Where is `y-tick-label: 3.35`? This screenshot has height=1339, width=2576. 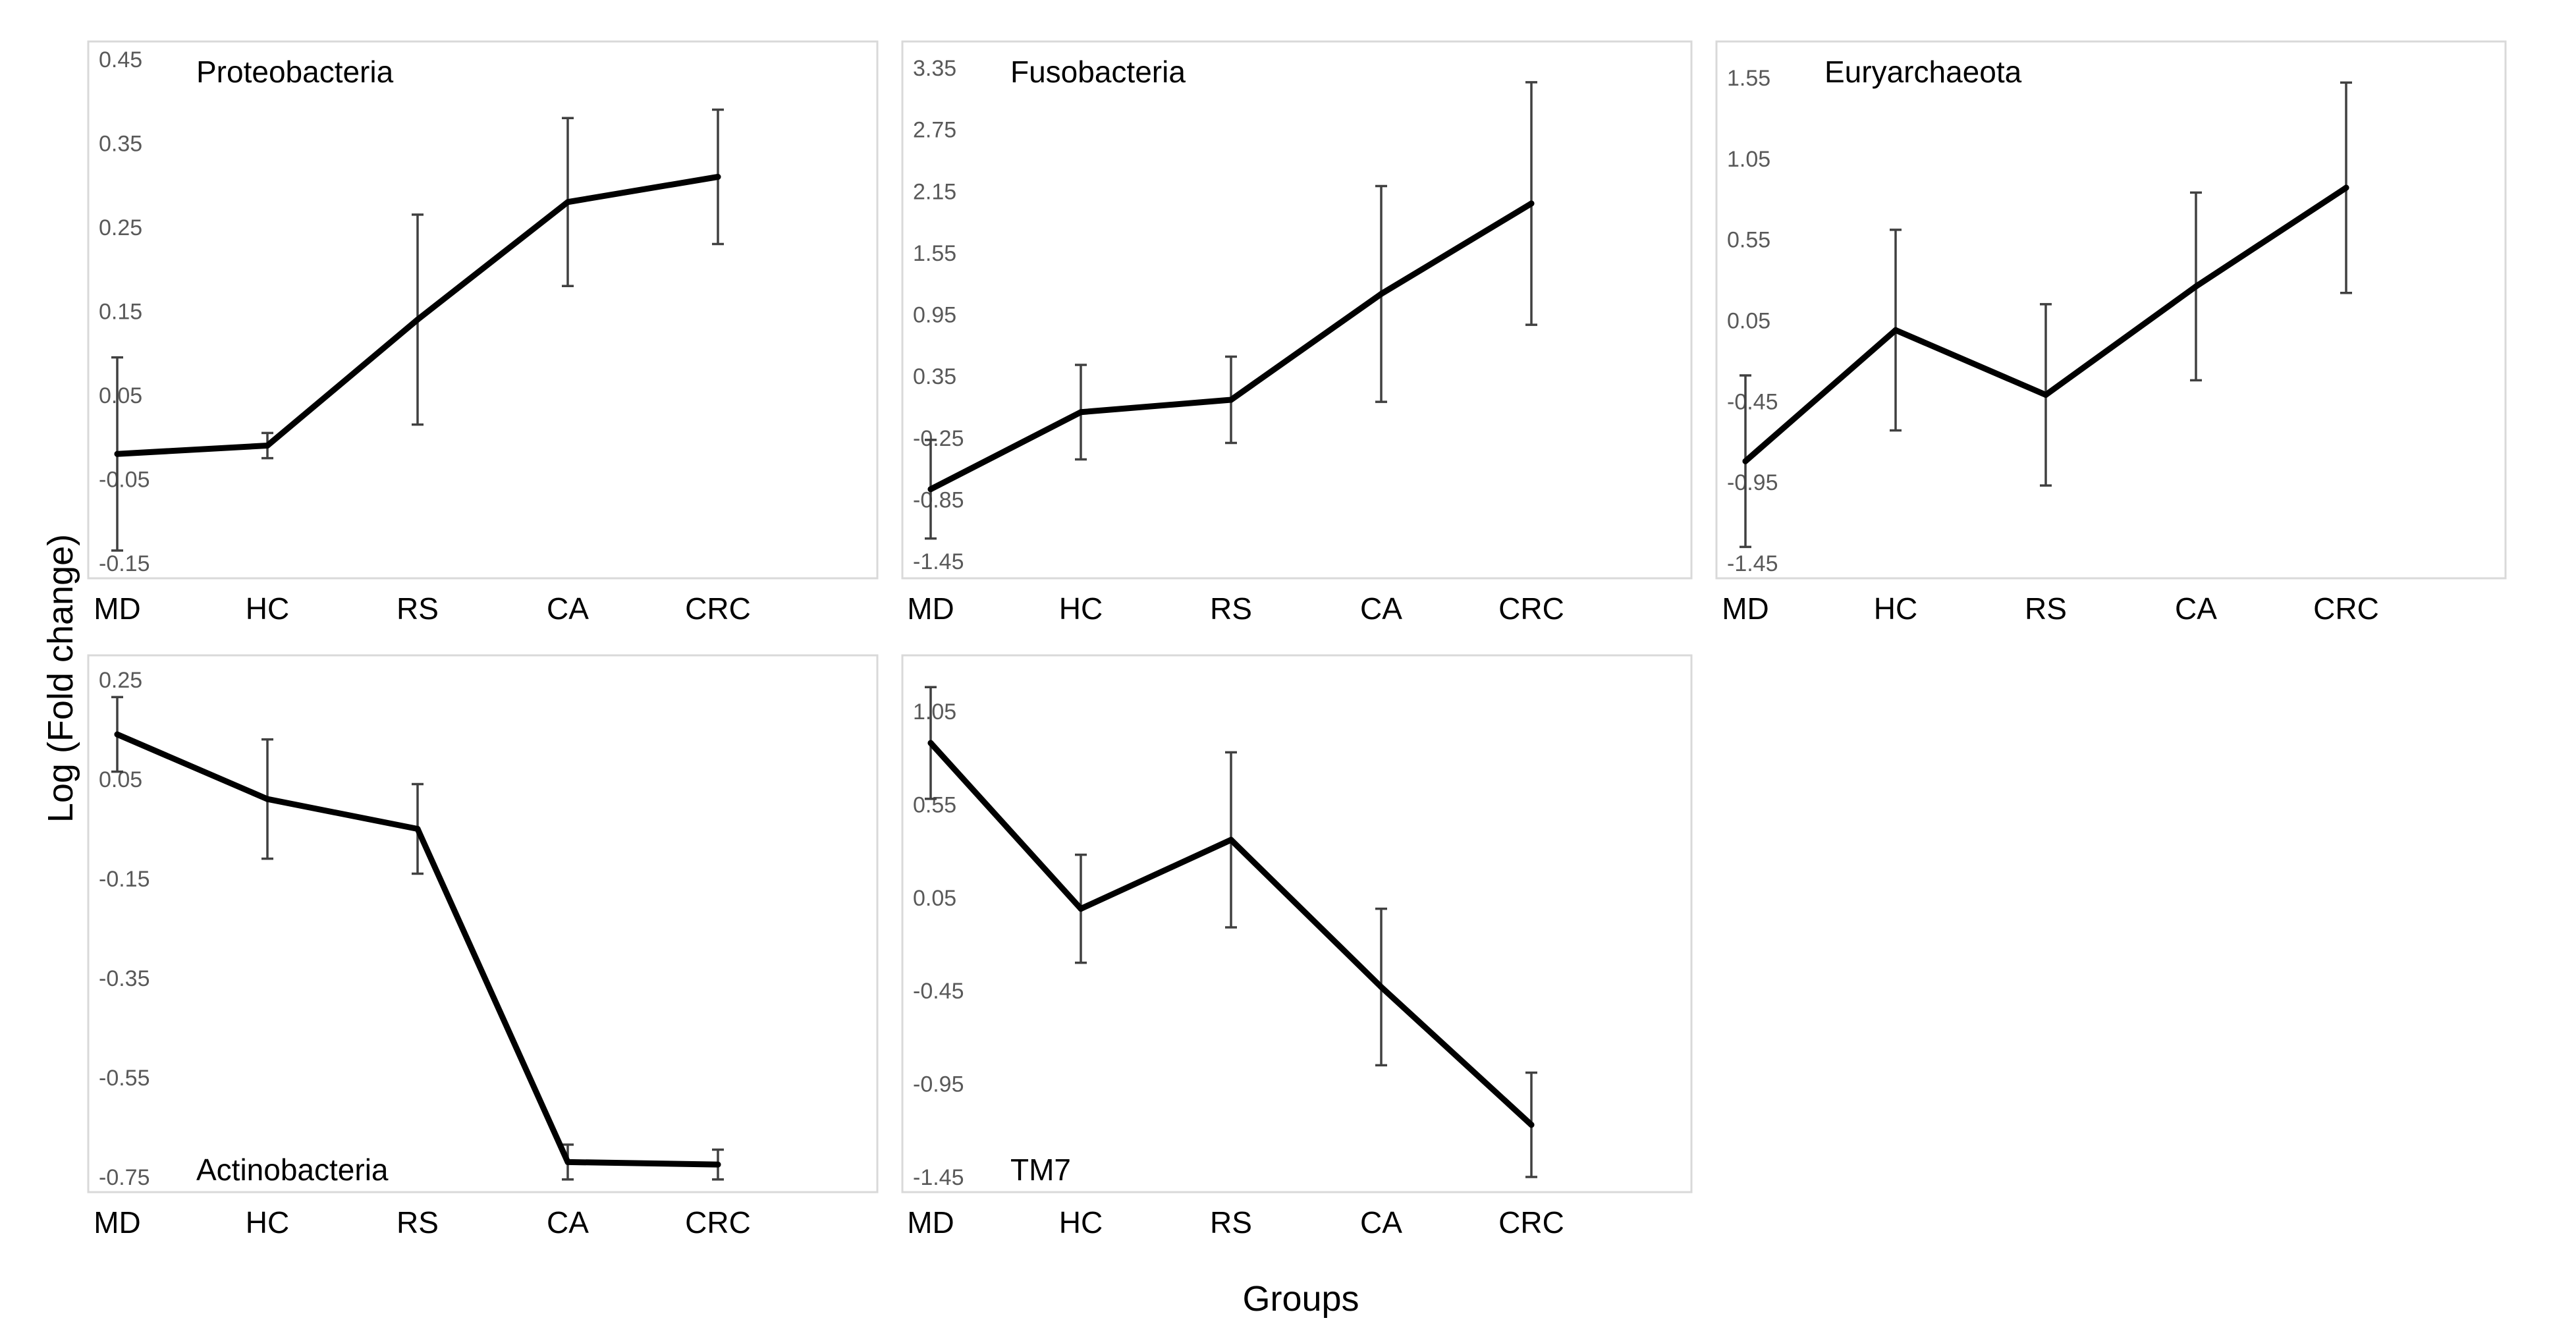 y-tick-label: 3.35 is located at coordinates (934, 68).